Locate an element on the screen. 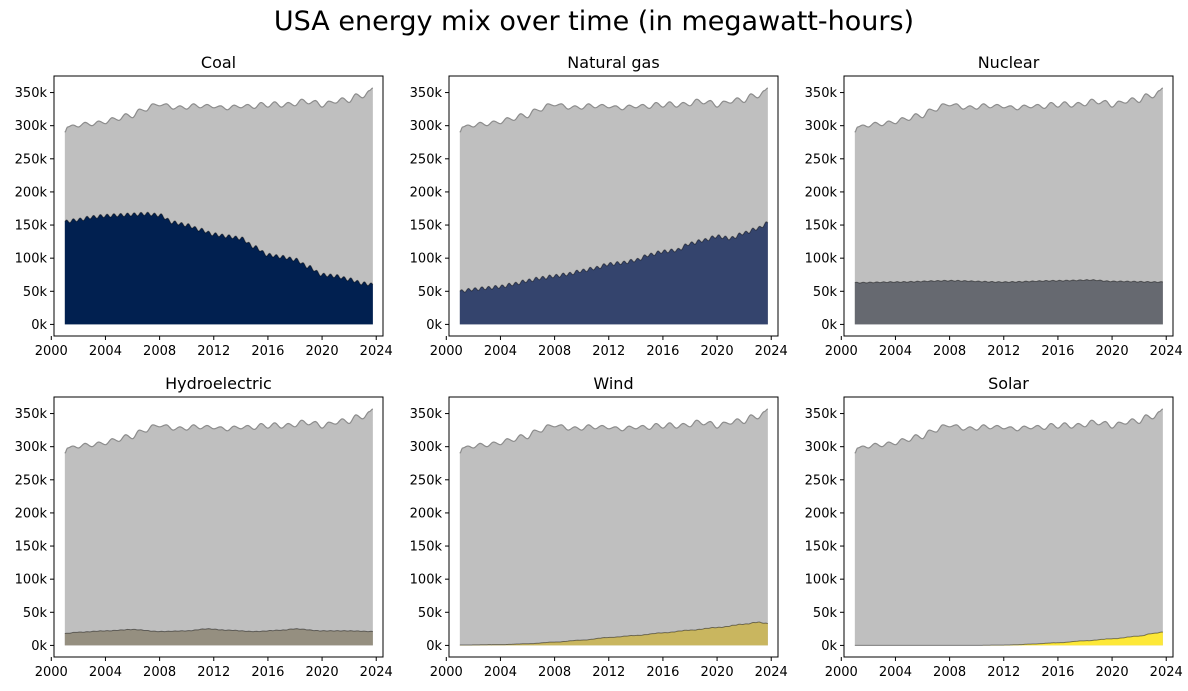 The height and width of the screenshot is (691, 1188). panel-title: Wind is located at coordinates (613, 383).